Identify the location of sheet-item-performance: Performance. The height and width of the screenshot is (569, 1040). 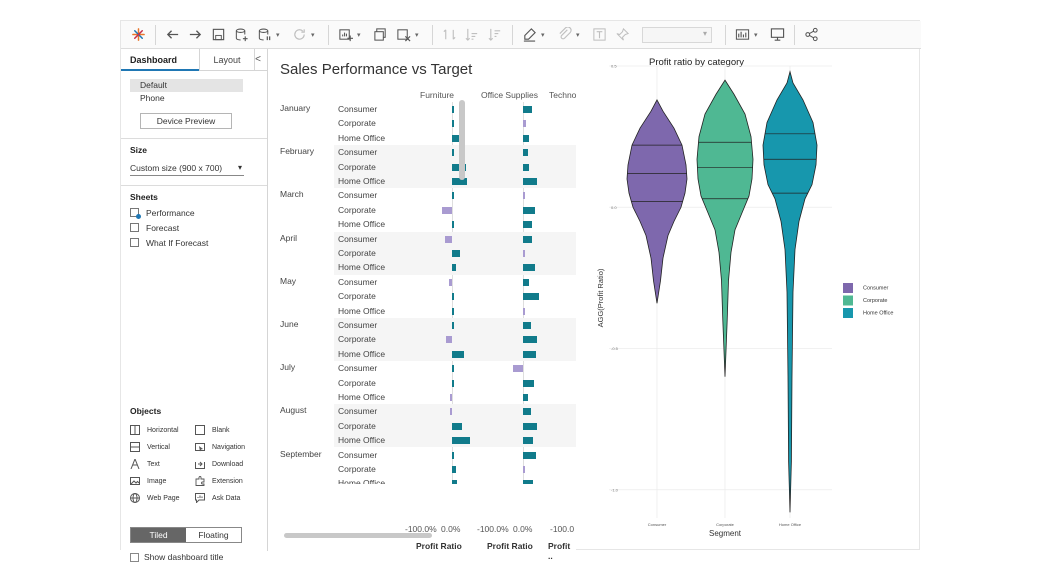
(198, 213).